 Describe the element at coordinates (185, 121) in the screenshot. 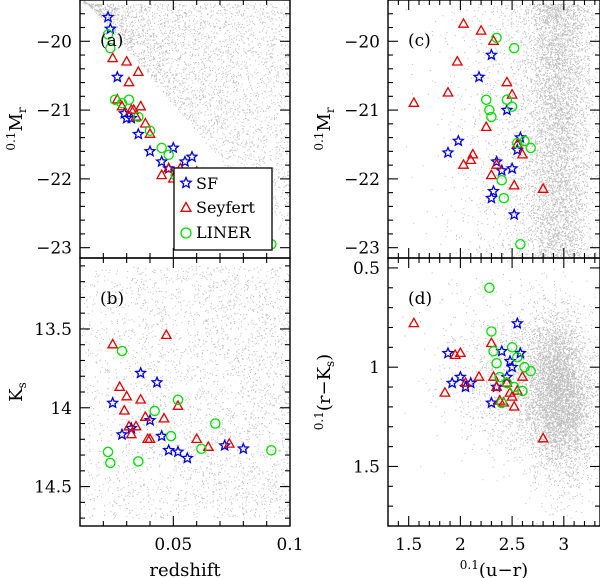

I see `background-dots` at that location.